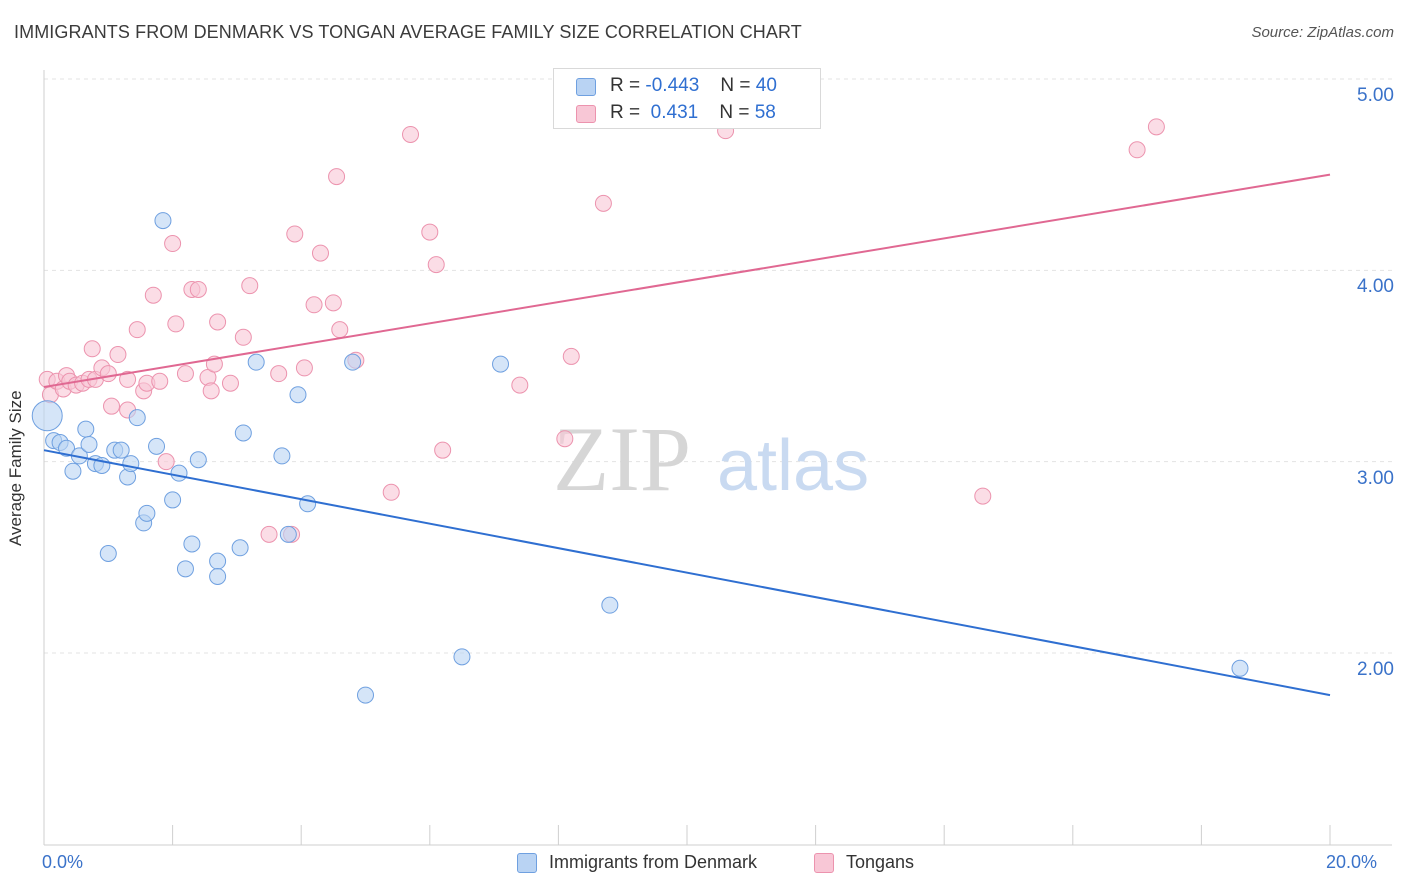 This screenshot has width=1406, height=892. What do you see at coordinates (765, 112) in the screenshot?
I see `n-value: 58` at bounding box center [765, 112].